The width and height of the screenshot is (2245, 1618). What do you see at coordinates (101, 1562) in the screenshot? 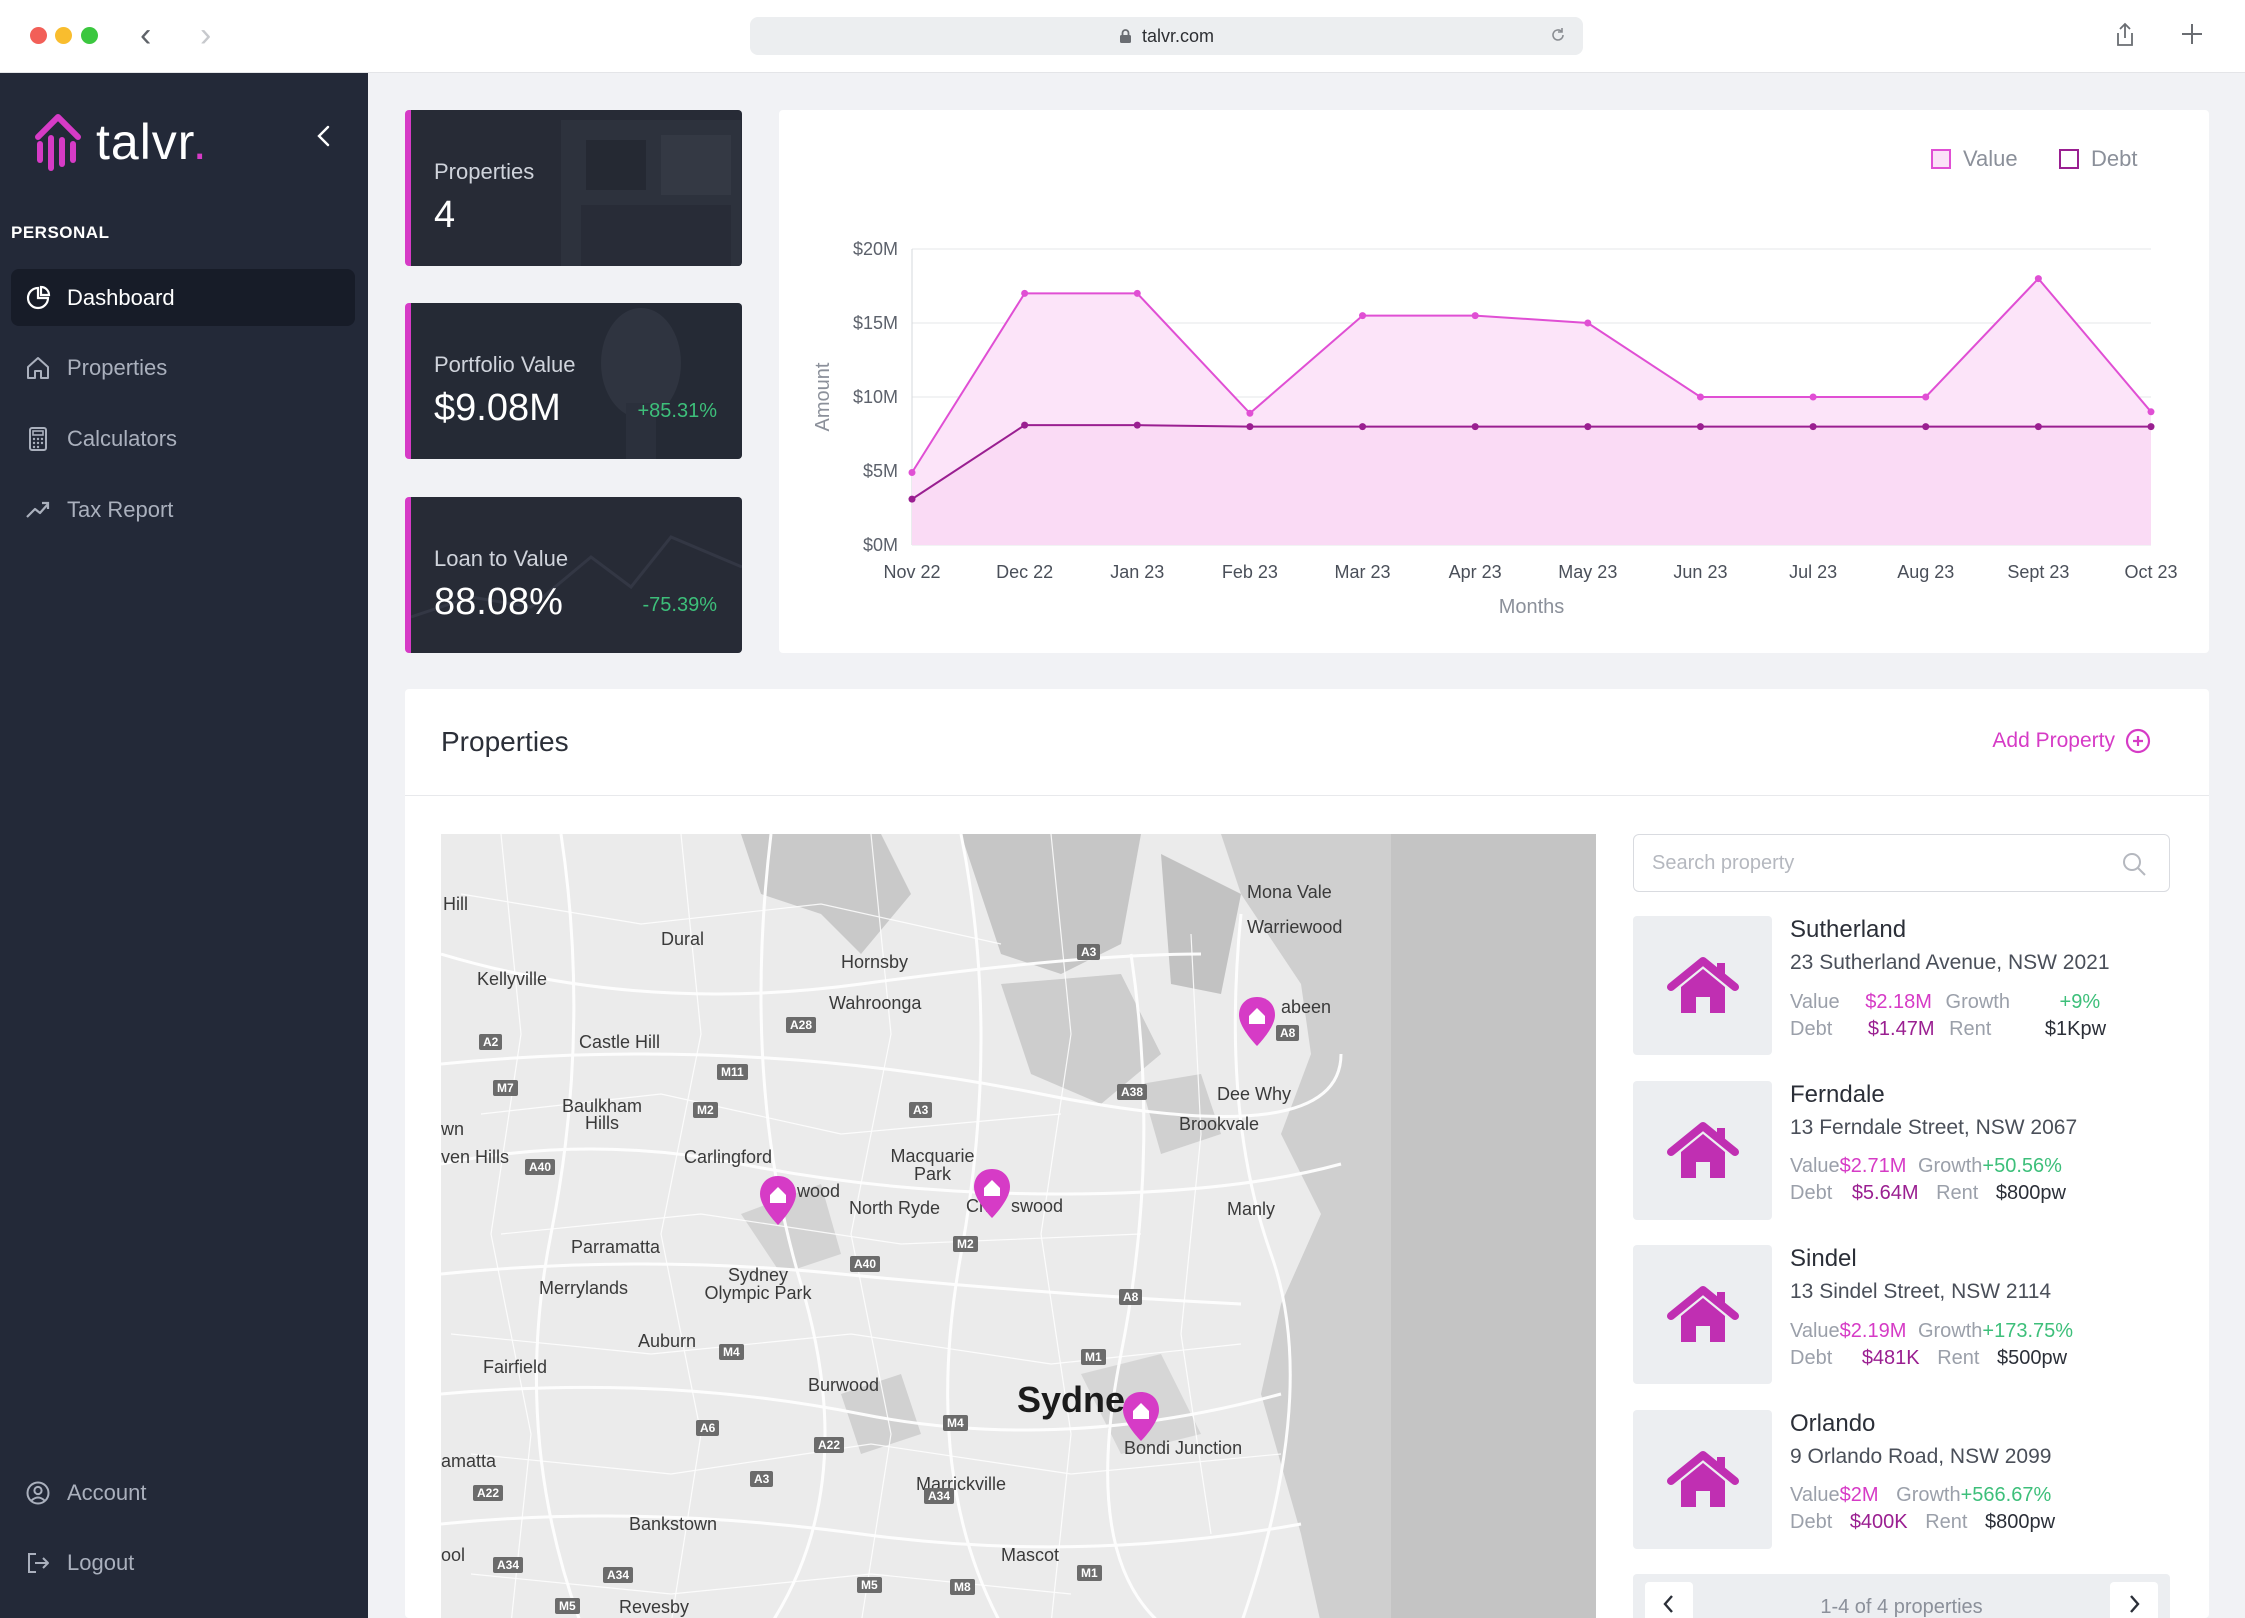
I see `sidebar-item-label: Logout` at bounding box center [101, 1562].